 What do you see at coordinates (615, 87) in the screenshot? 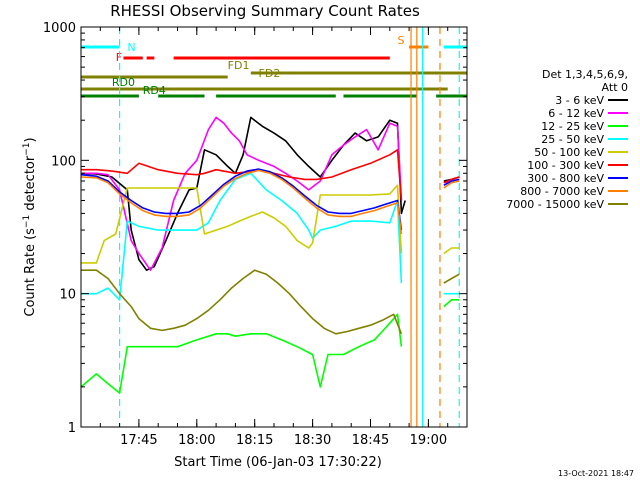
I see `legend-header-line-2: Att 0` at bounding box center [615, 87].